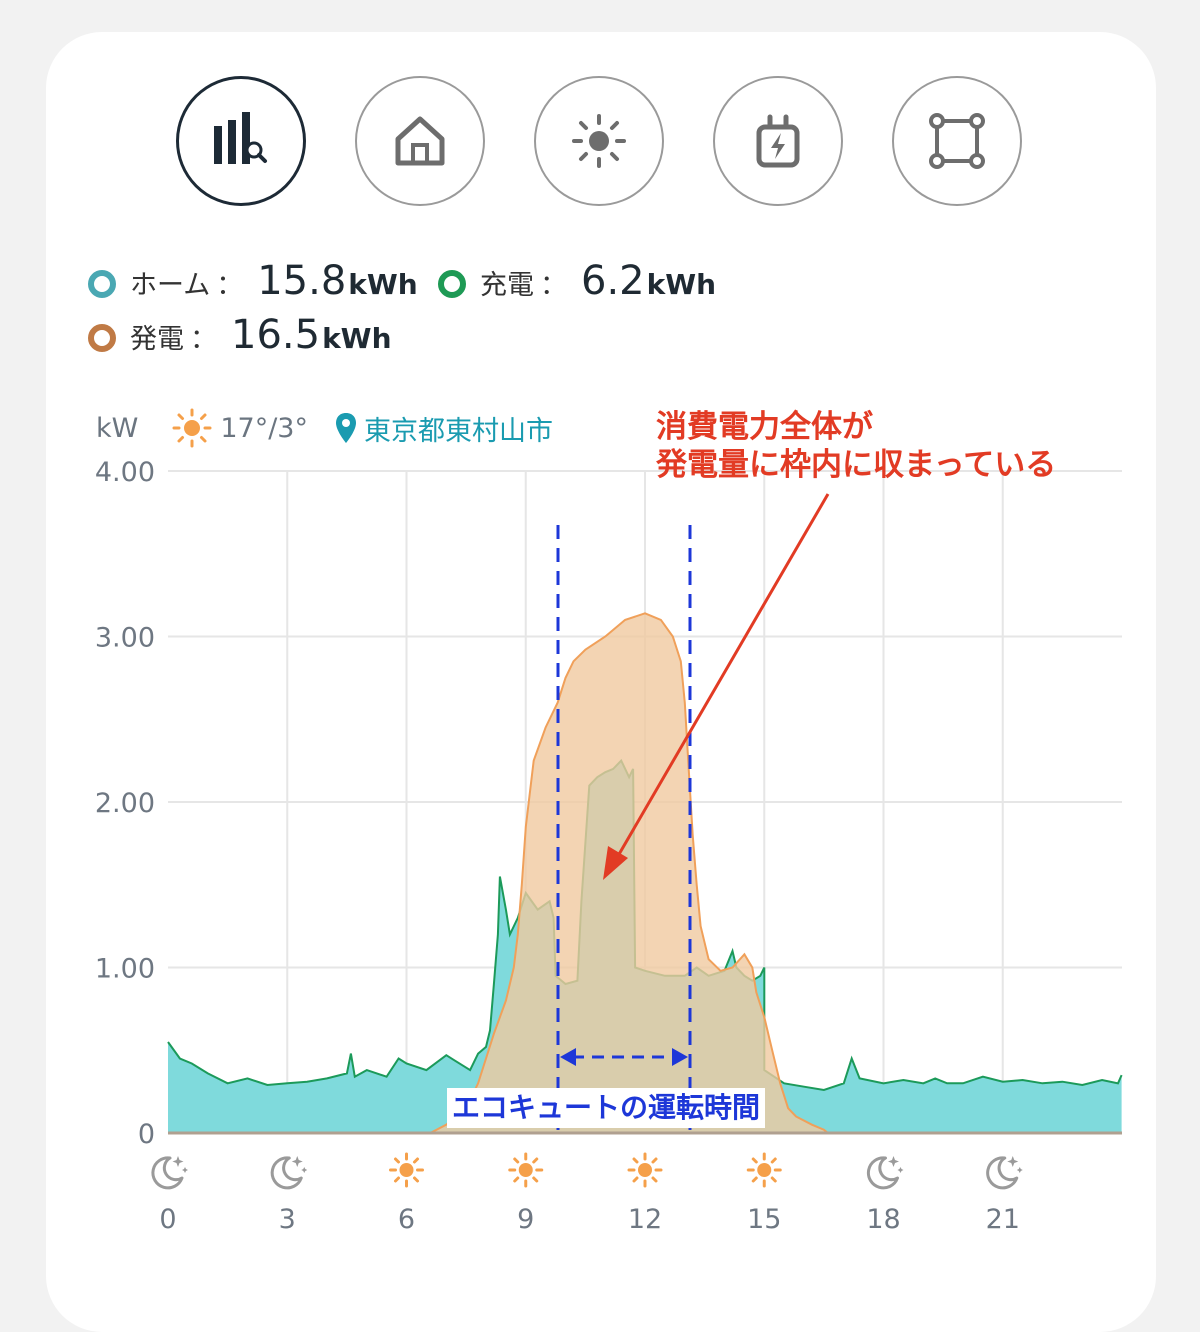 The width and height of the screenshot is (1200, 1332). I want to click on summary-charge: 充電 ： 6.2 kWh, so click(577, 281).